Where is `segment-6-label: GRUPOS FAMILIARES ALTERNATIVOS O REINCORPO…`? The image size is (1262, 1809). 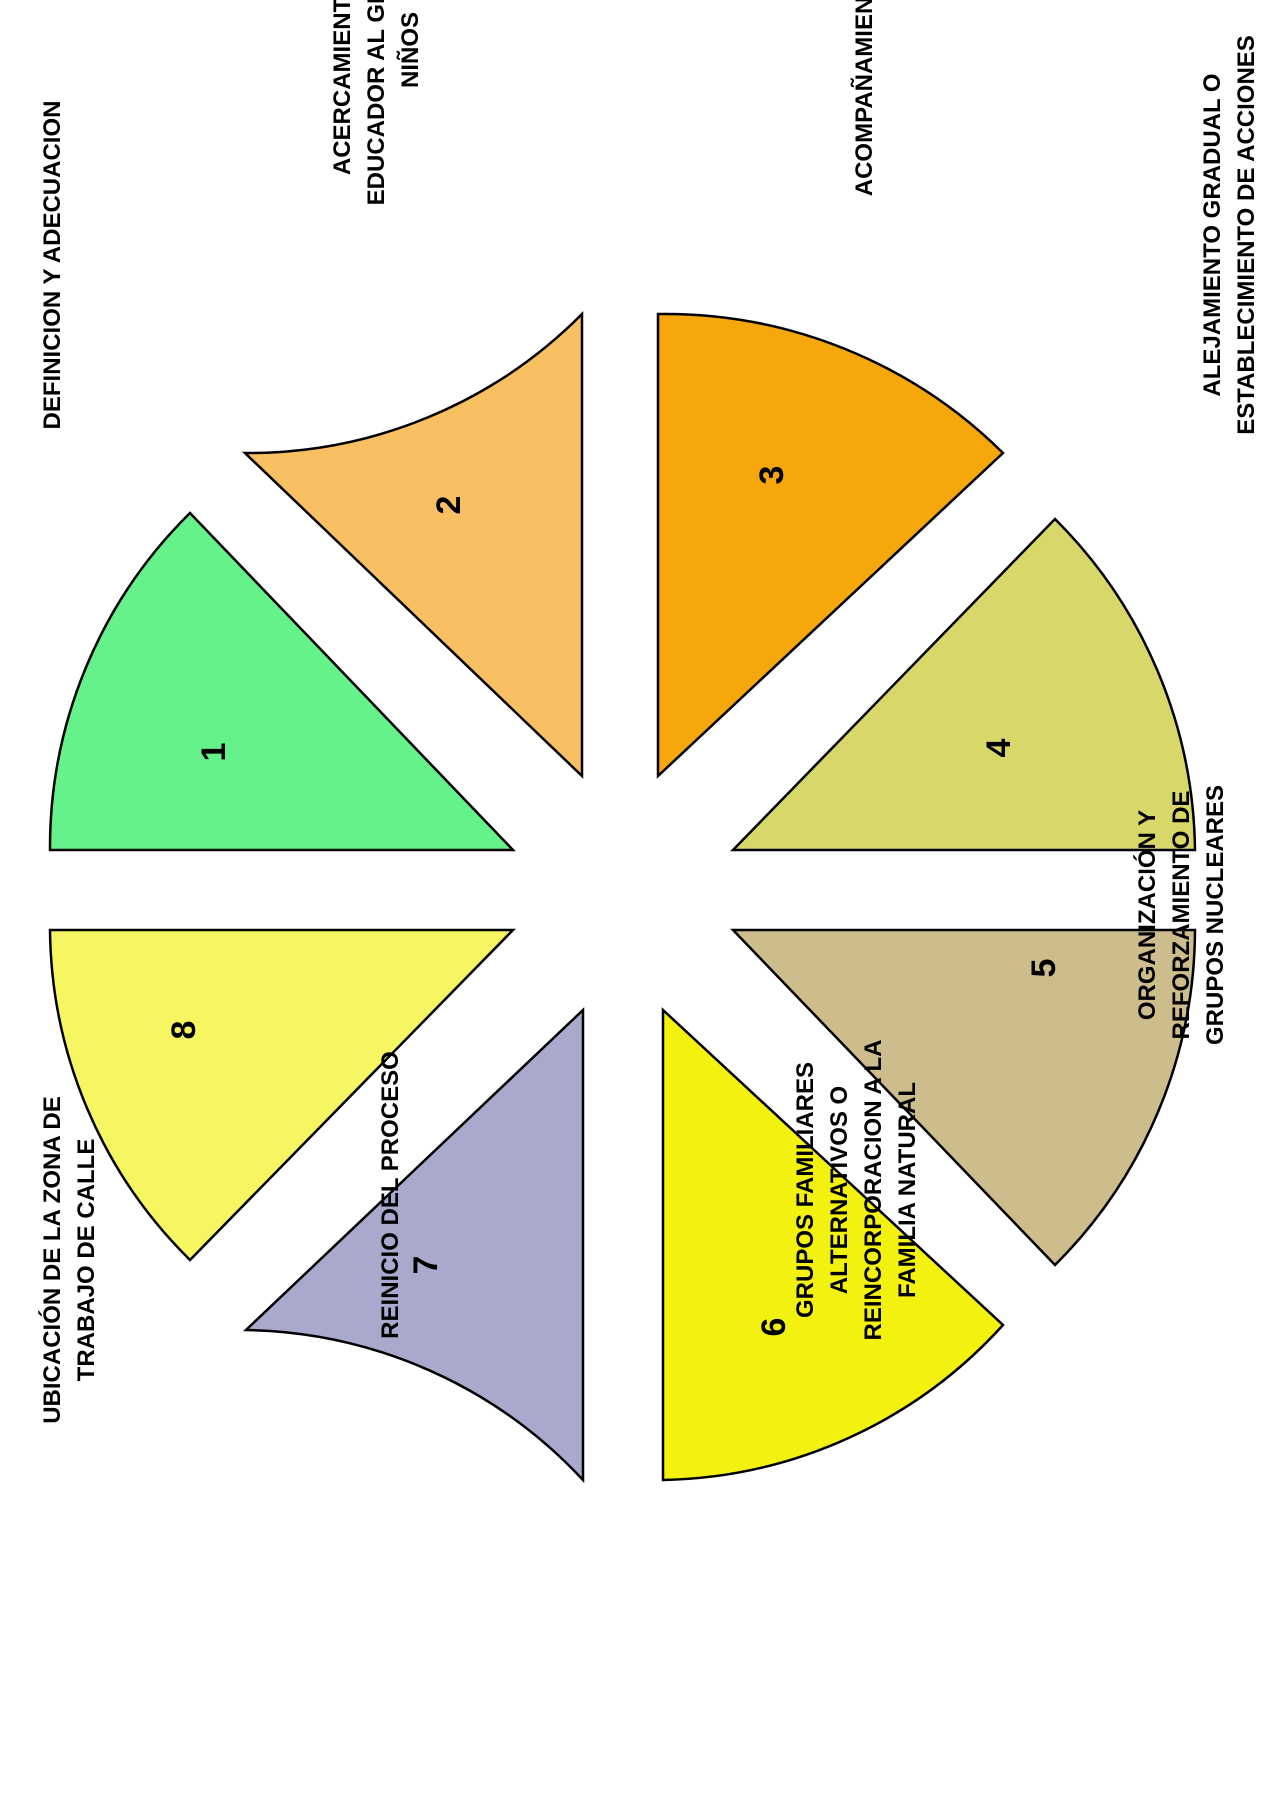 segment-6-label: GRUPOS FAMILIARES ALTERNATIVOS O REINCORPO… is located at coordinates (856, 1190).